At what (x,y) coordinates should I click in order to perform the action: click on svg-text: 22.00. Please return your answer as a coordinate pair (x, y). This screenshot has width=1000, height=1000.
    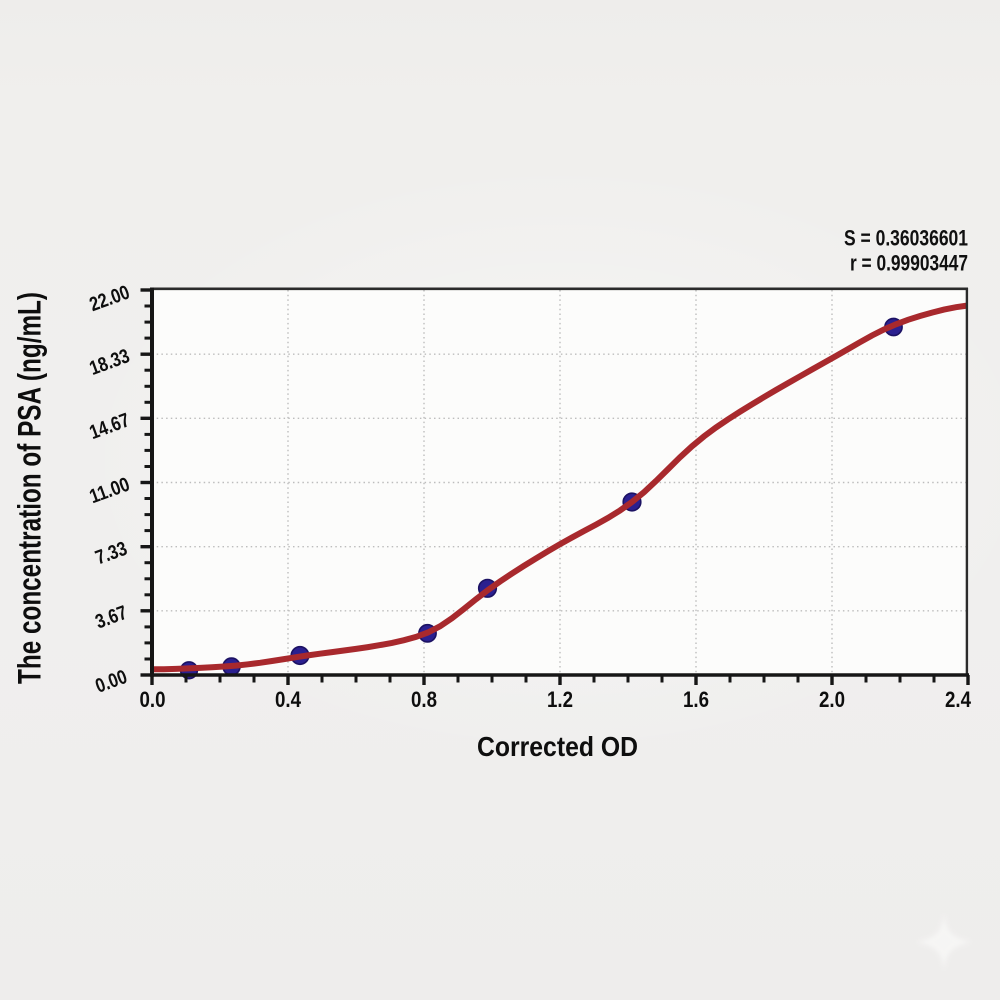
    Looking at the image, I should click on (110, 299).